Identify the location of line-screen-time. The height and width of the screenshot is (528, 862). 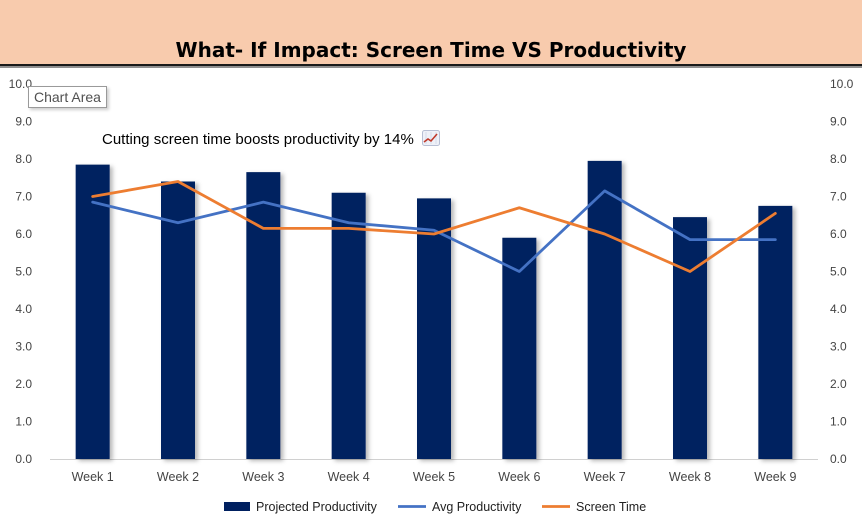
(434, 226).